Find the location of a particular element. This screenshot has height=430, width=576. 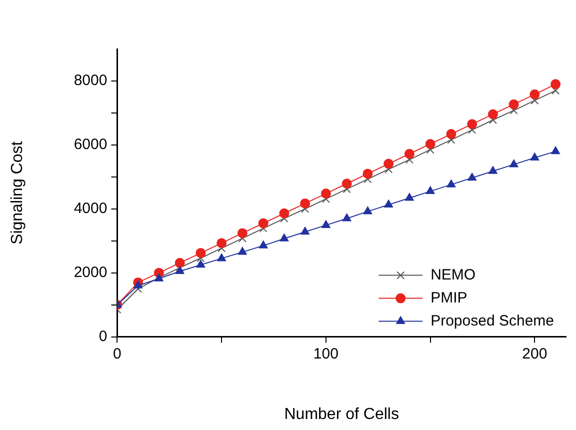

x-tick-label: 200 is located at coordinates (535, 353).